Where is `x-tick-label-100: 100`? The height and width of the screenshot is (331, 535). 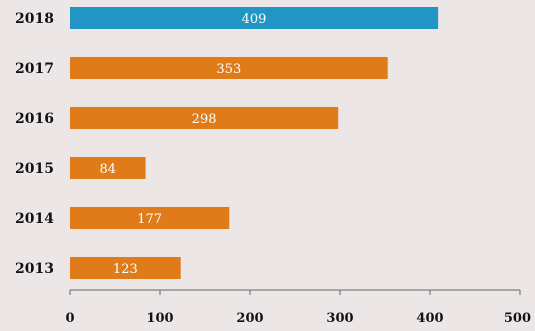 x-tick-label-100: 100 is located at coordinates (159, 318).